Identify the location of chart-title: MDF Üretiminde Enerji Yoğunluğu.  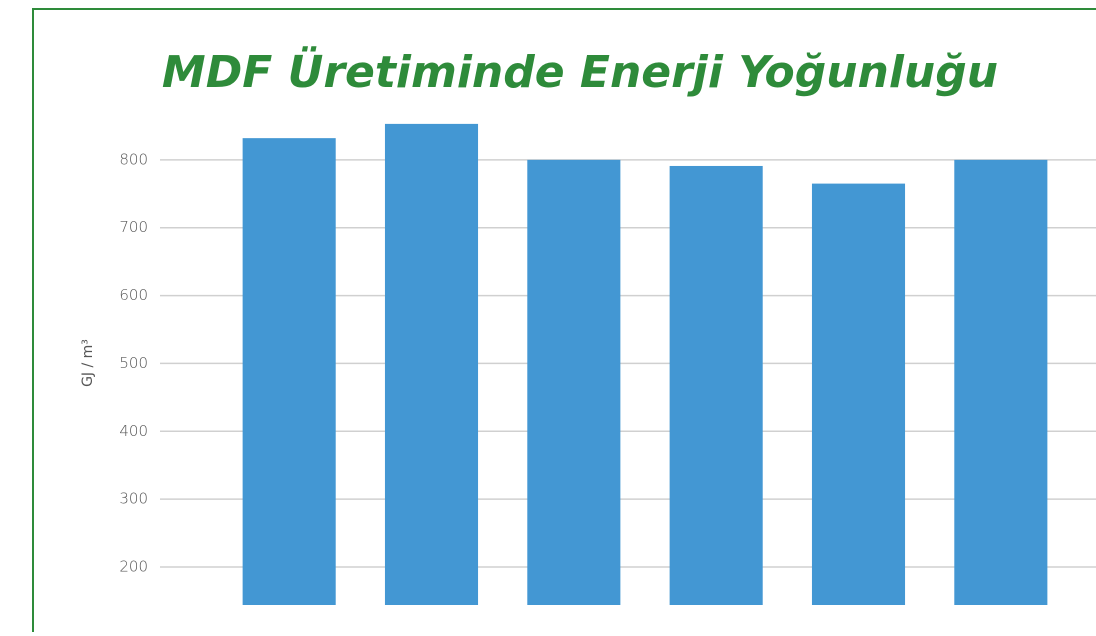
(580, 71).